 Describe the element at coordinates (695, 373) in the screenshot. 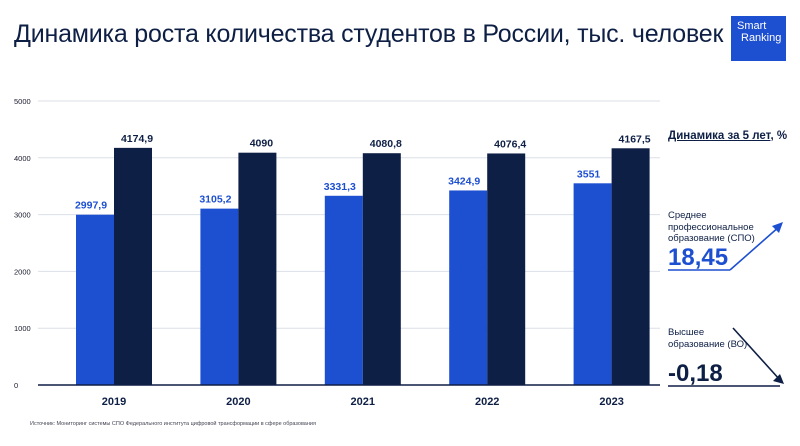

I see `vo-value: -0,18` at that location.